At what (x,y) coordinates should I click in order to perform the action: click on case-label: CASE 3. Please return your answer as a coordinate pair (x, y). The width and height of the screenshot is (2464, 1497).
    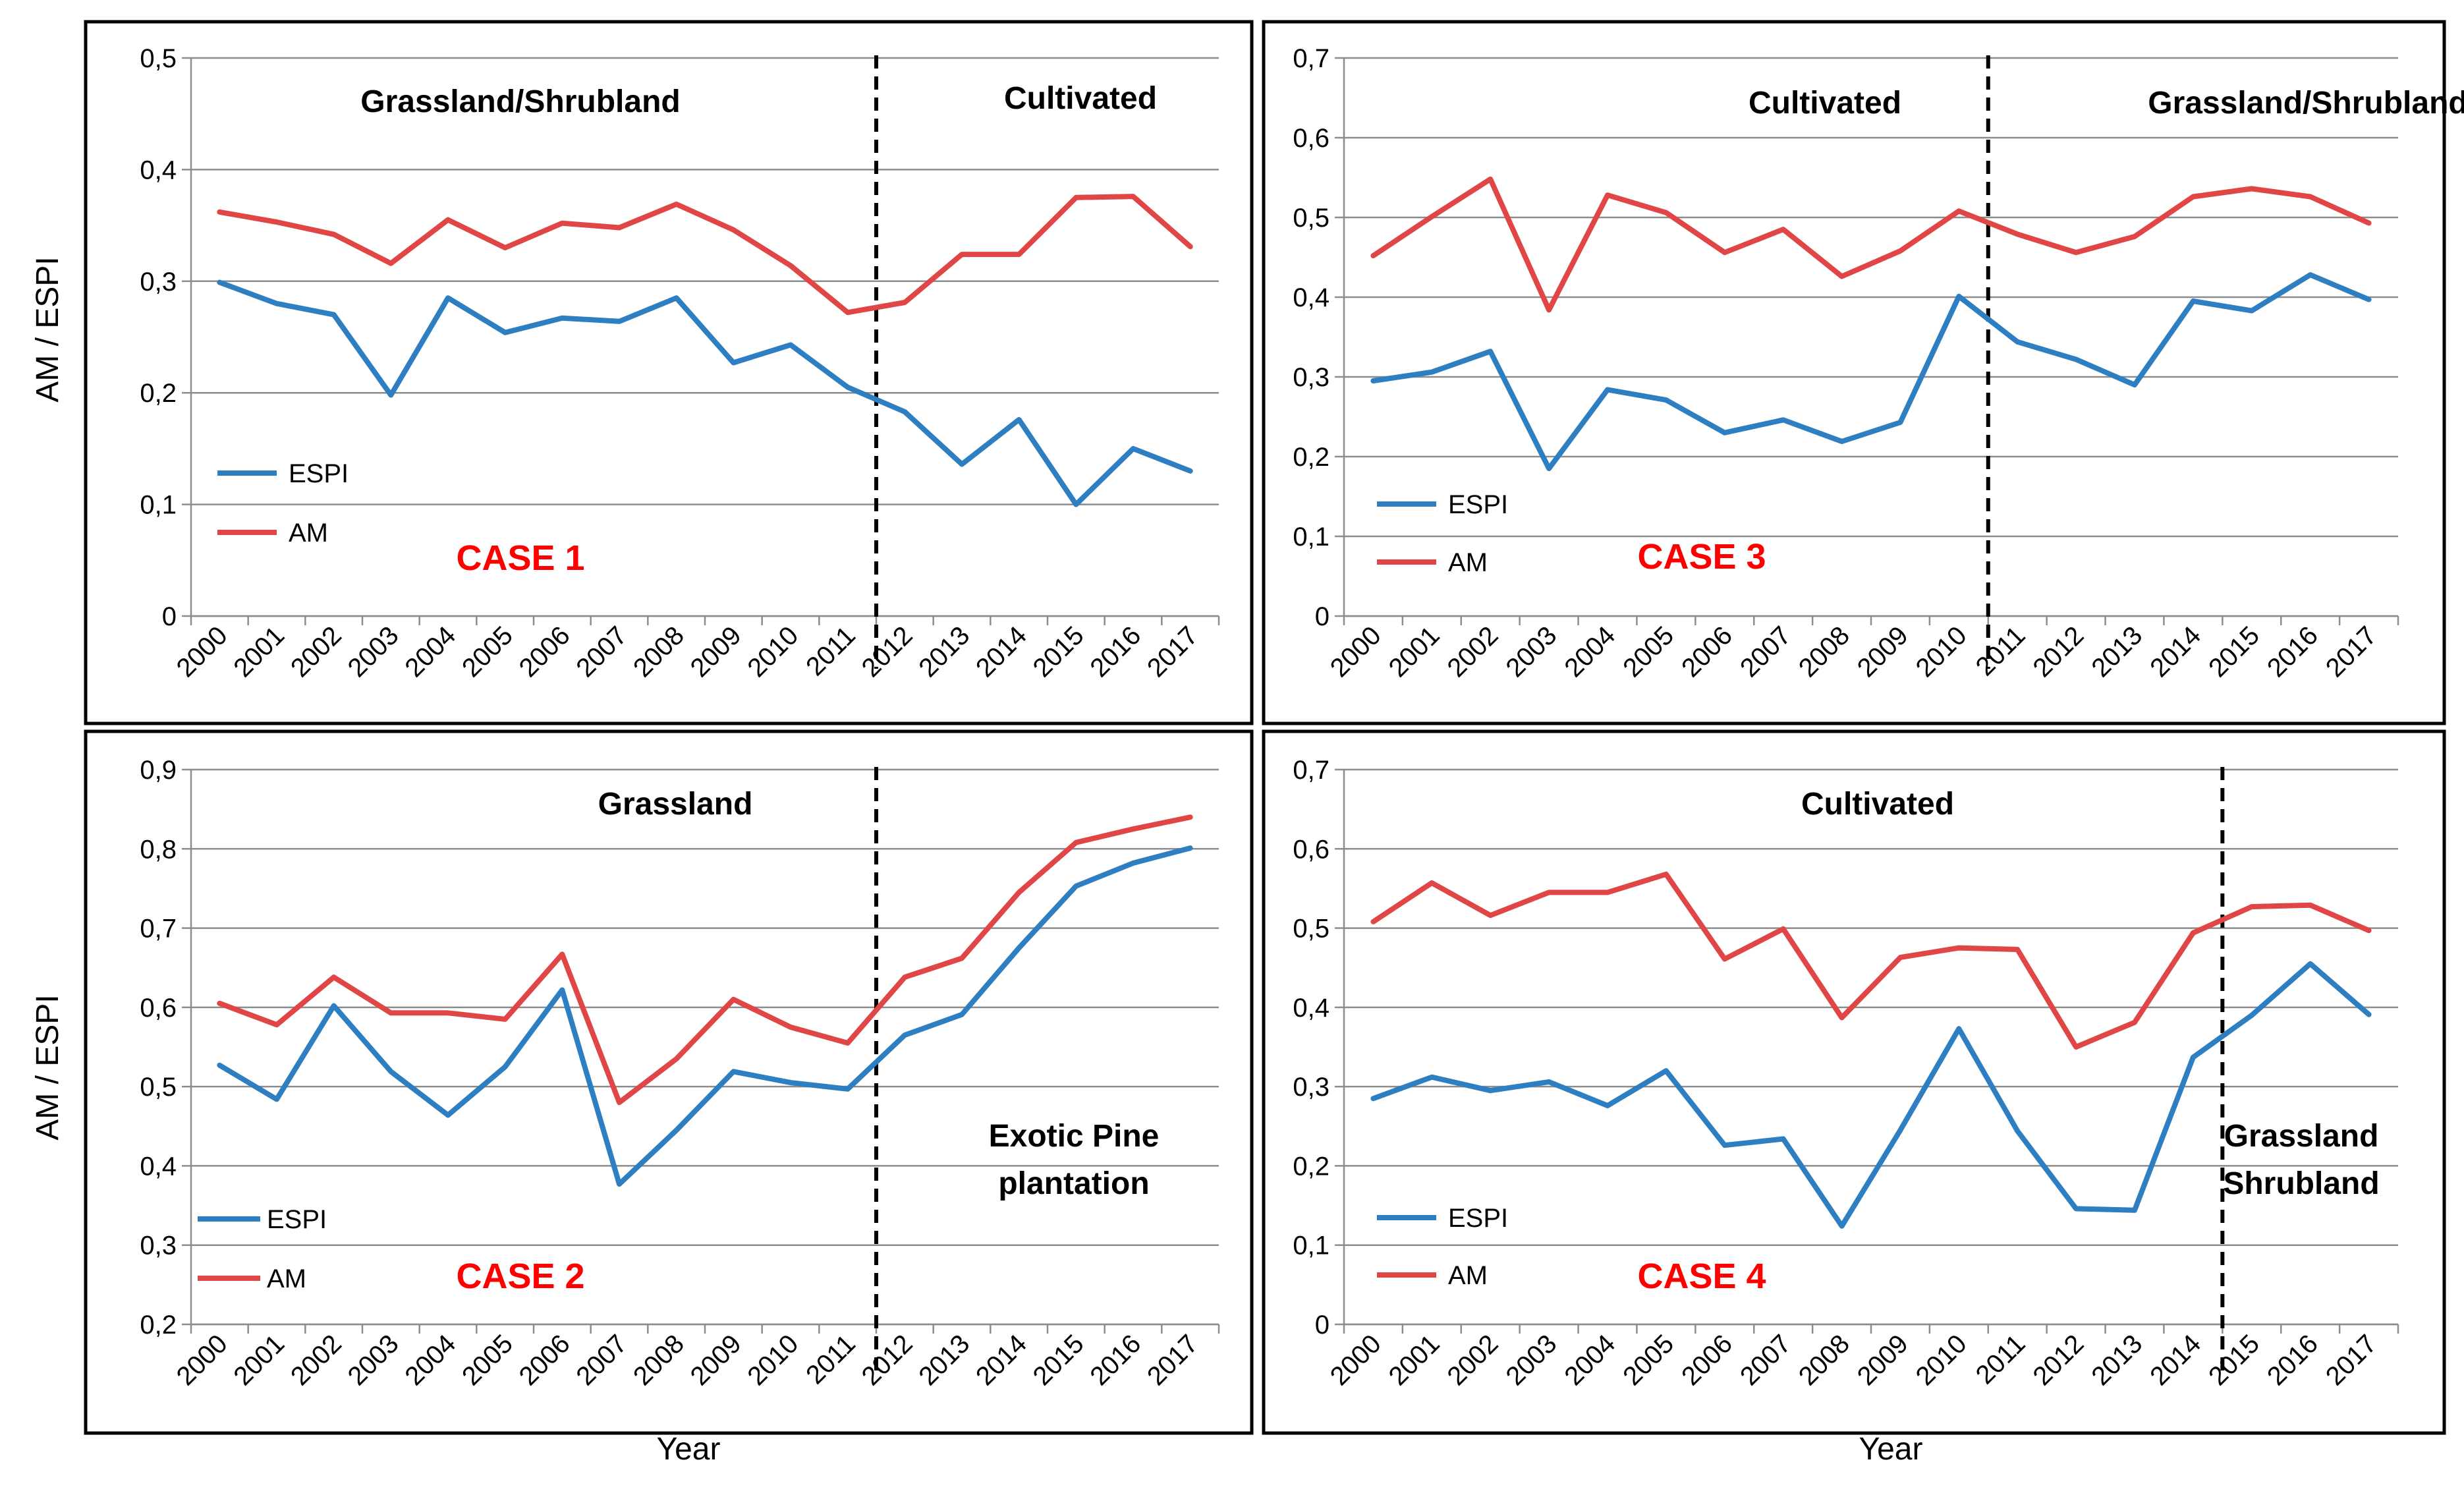
    Looking at the image, I should click on (1701, 557).